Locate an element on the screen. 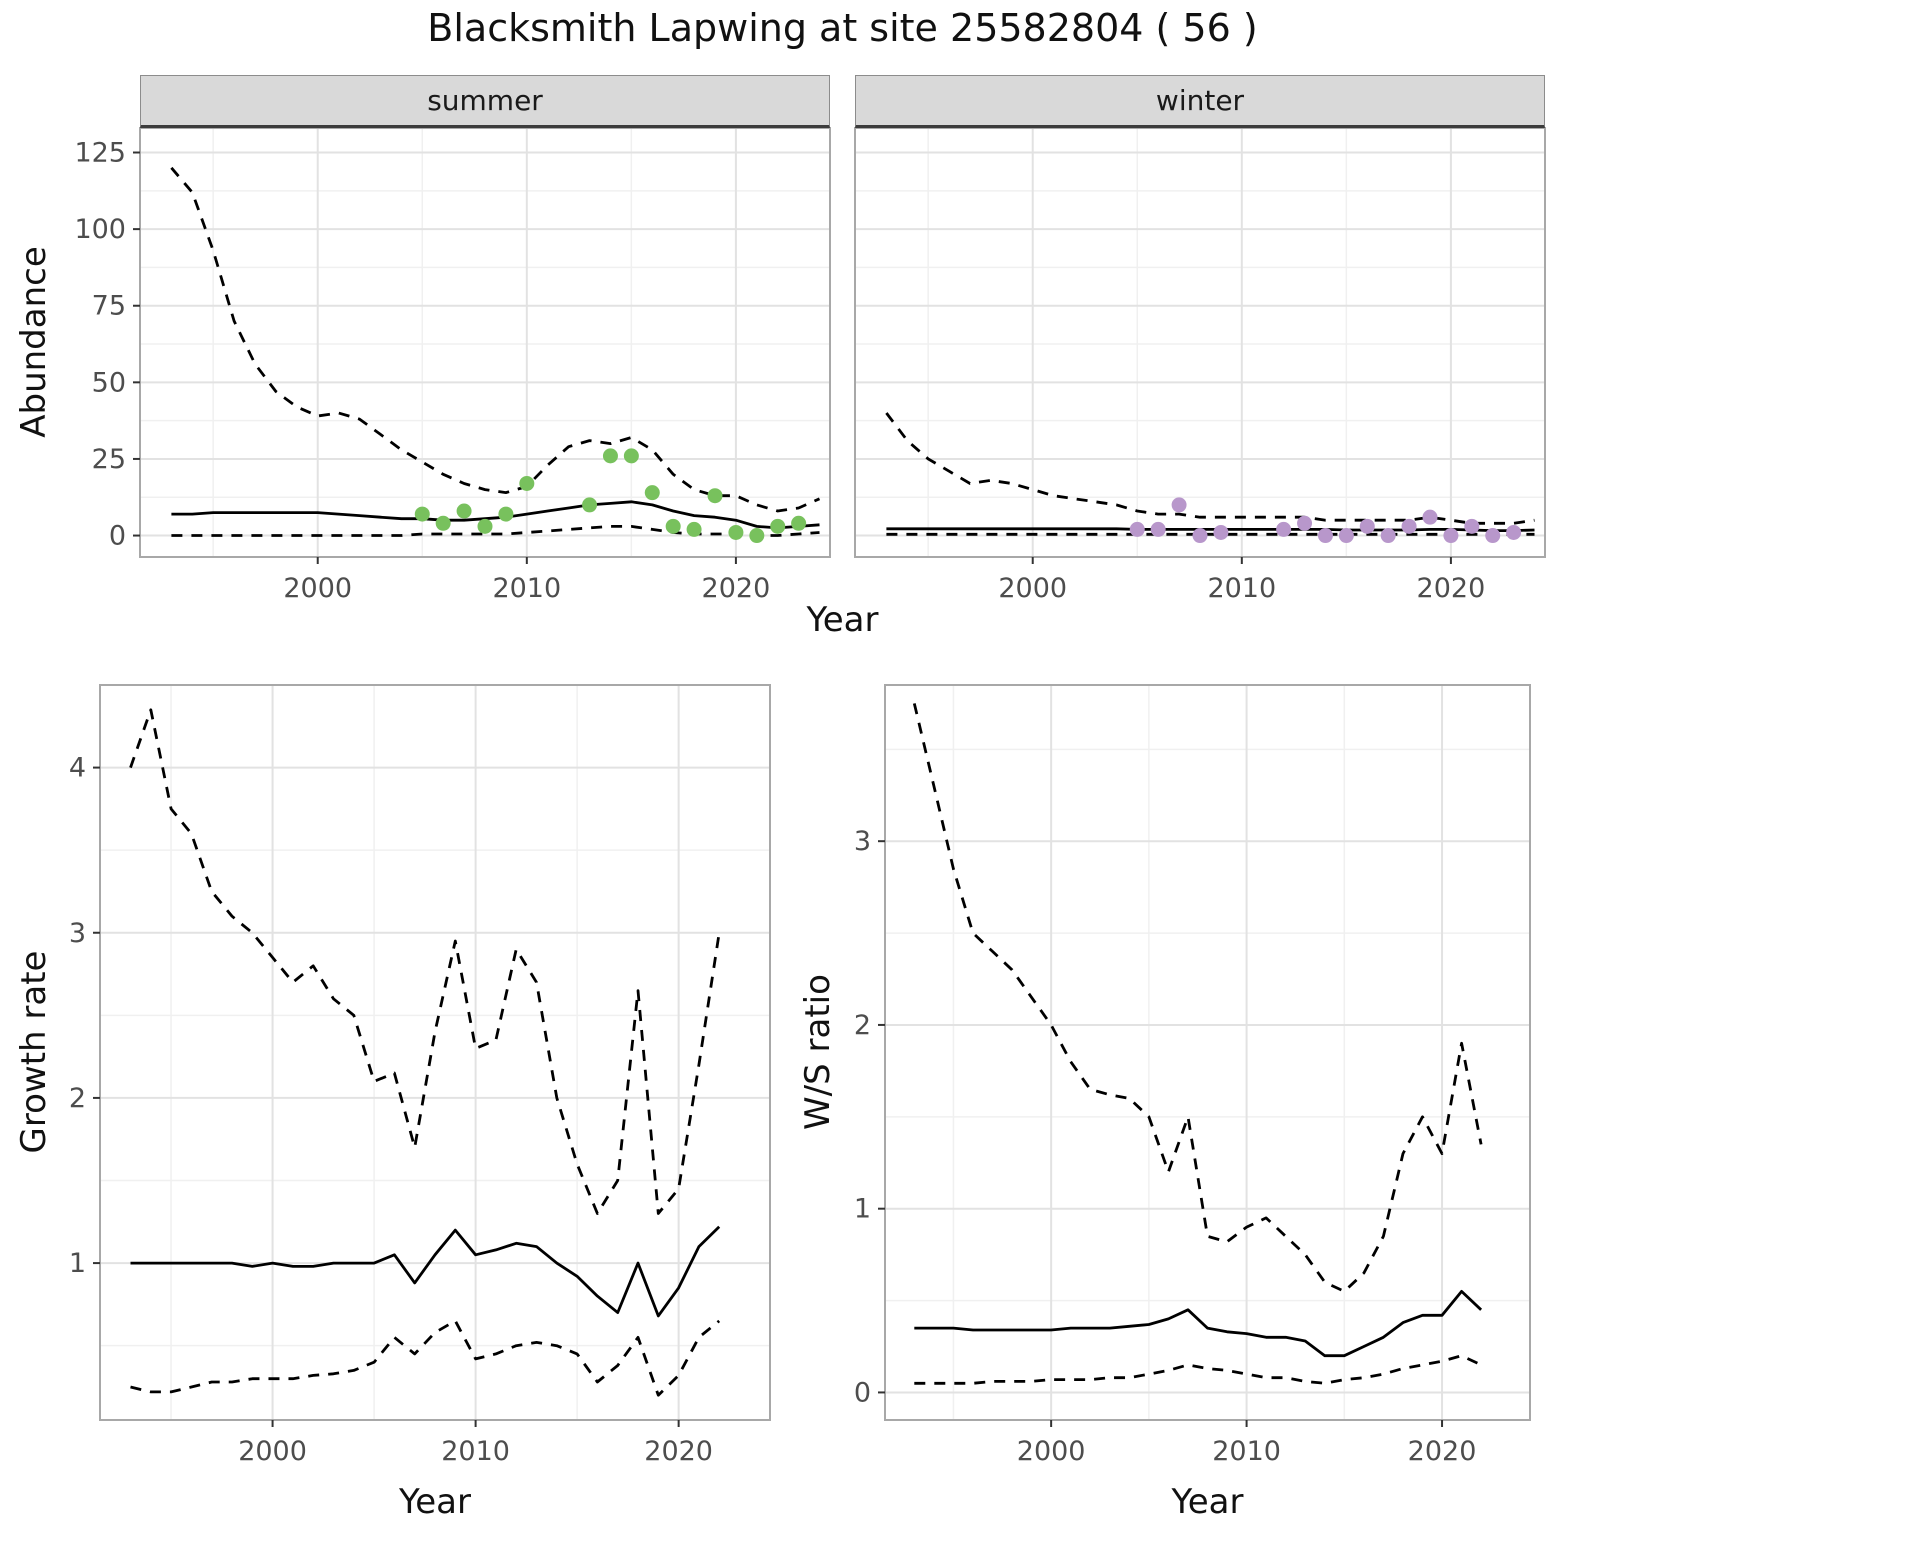 The image size is (1920, 1560). y-tick-label: 25 is located at coordinates (109, 459).